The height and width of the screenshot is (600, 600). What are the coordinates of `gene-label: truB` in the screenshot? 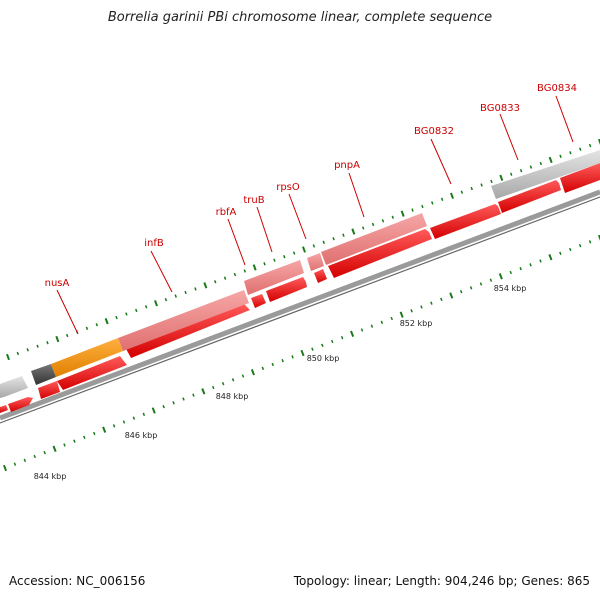 It's located at (253, 200).